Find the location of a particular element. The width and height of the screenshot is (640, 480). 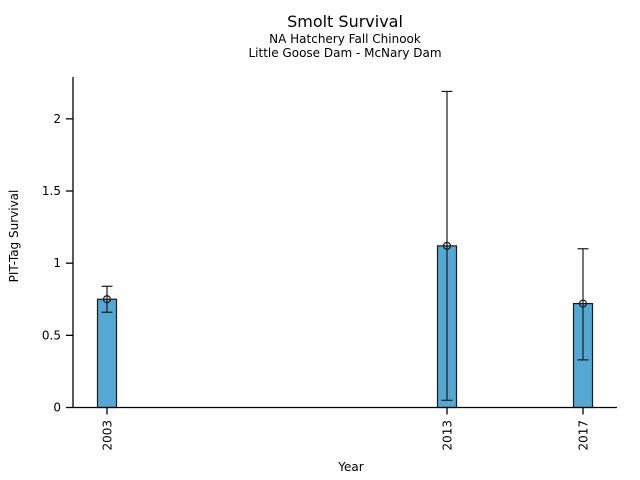

point-marker-2017 is located at coordinates (583, 303).